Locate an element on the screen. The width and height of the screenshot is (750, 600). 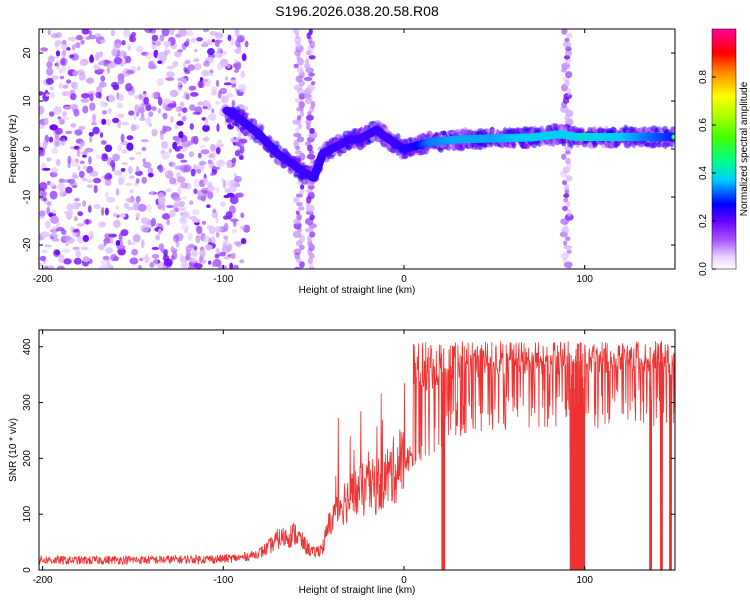
y-tick-label: -20 is located at coordinates (27, 244).